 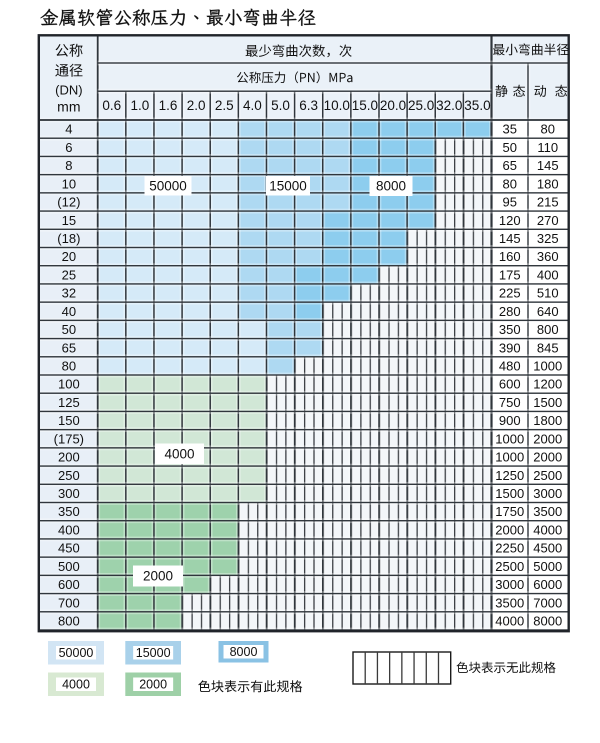 I want to click on svg-text: 360, so click(x=548, y=256).